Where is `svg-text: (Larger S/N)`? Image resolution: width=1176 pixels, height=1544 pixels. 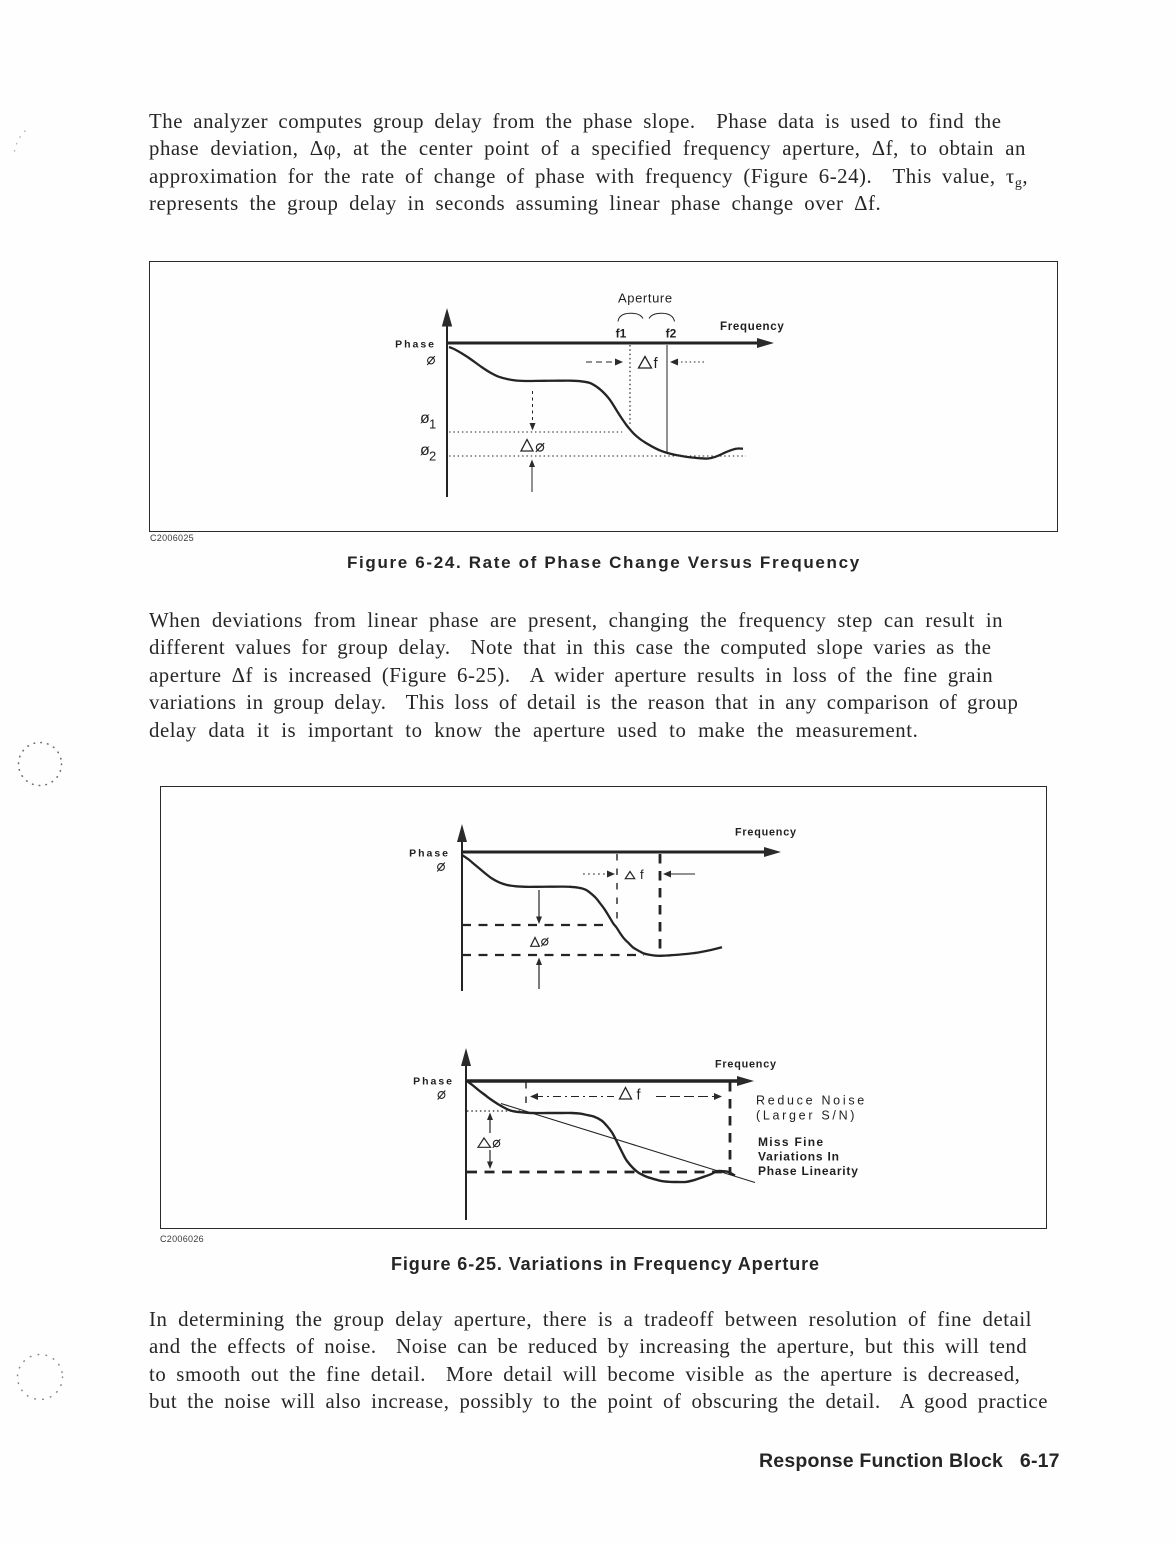
svg-text: (Larger S/N) is located at coordinates (806, 1116).